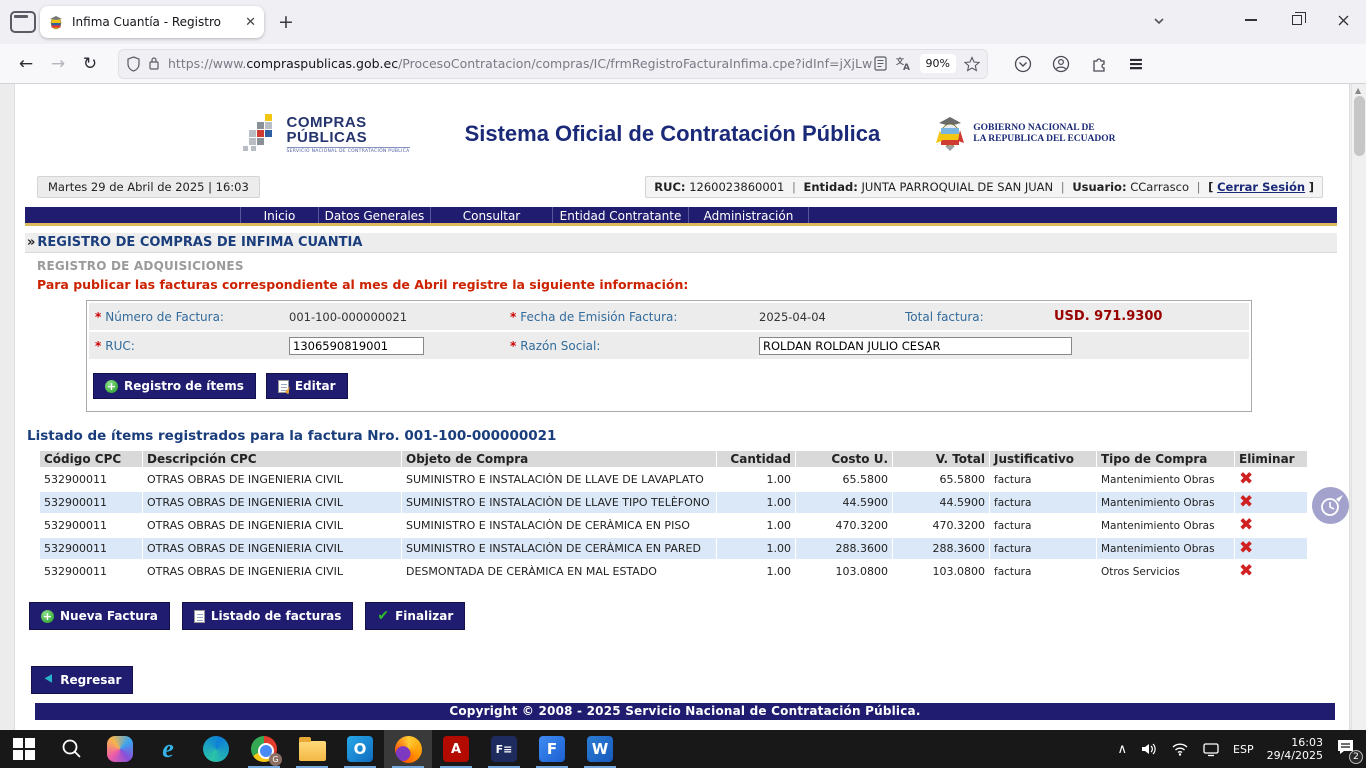  What do you see at coordinates (456, 749) in the screenshot?
I see `taskbar-acrobat-button: A` at bounding box center [456, 749].